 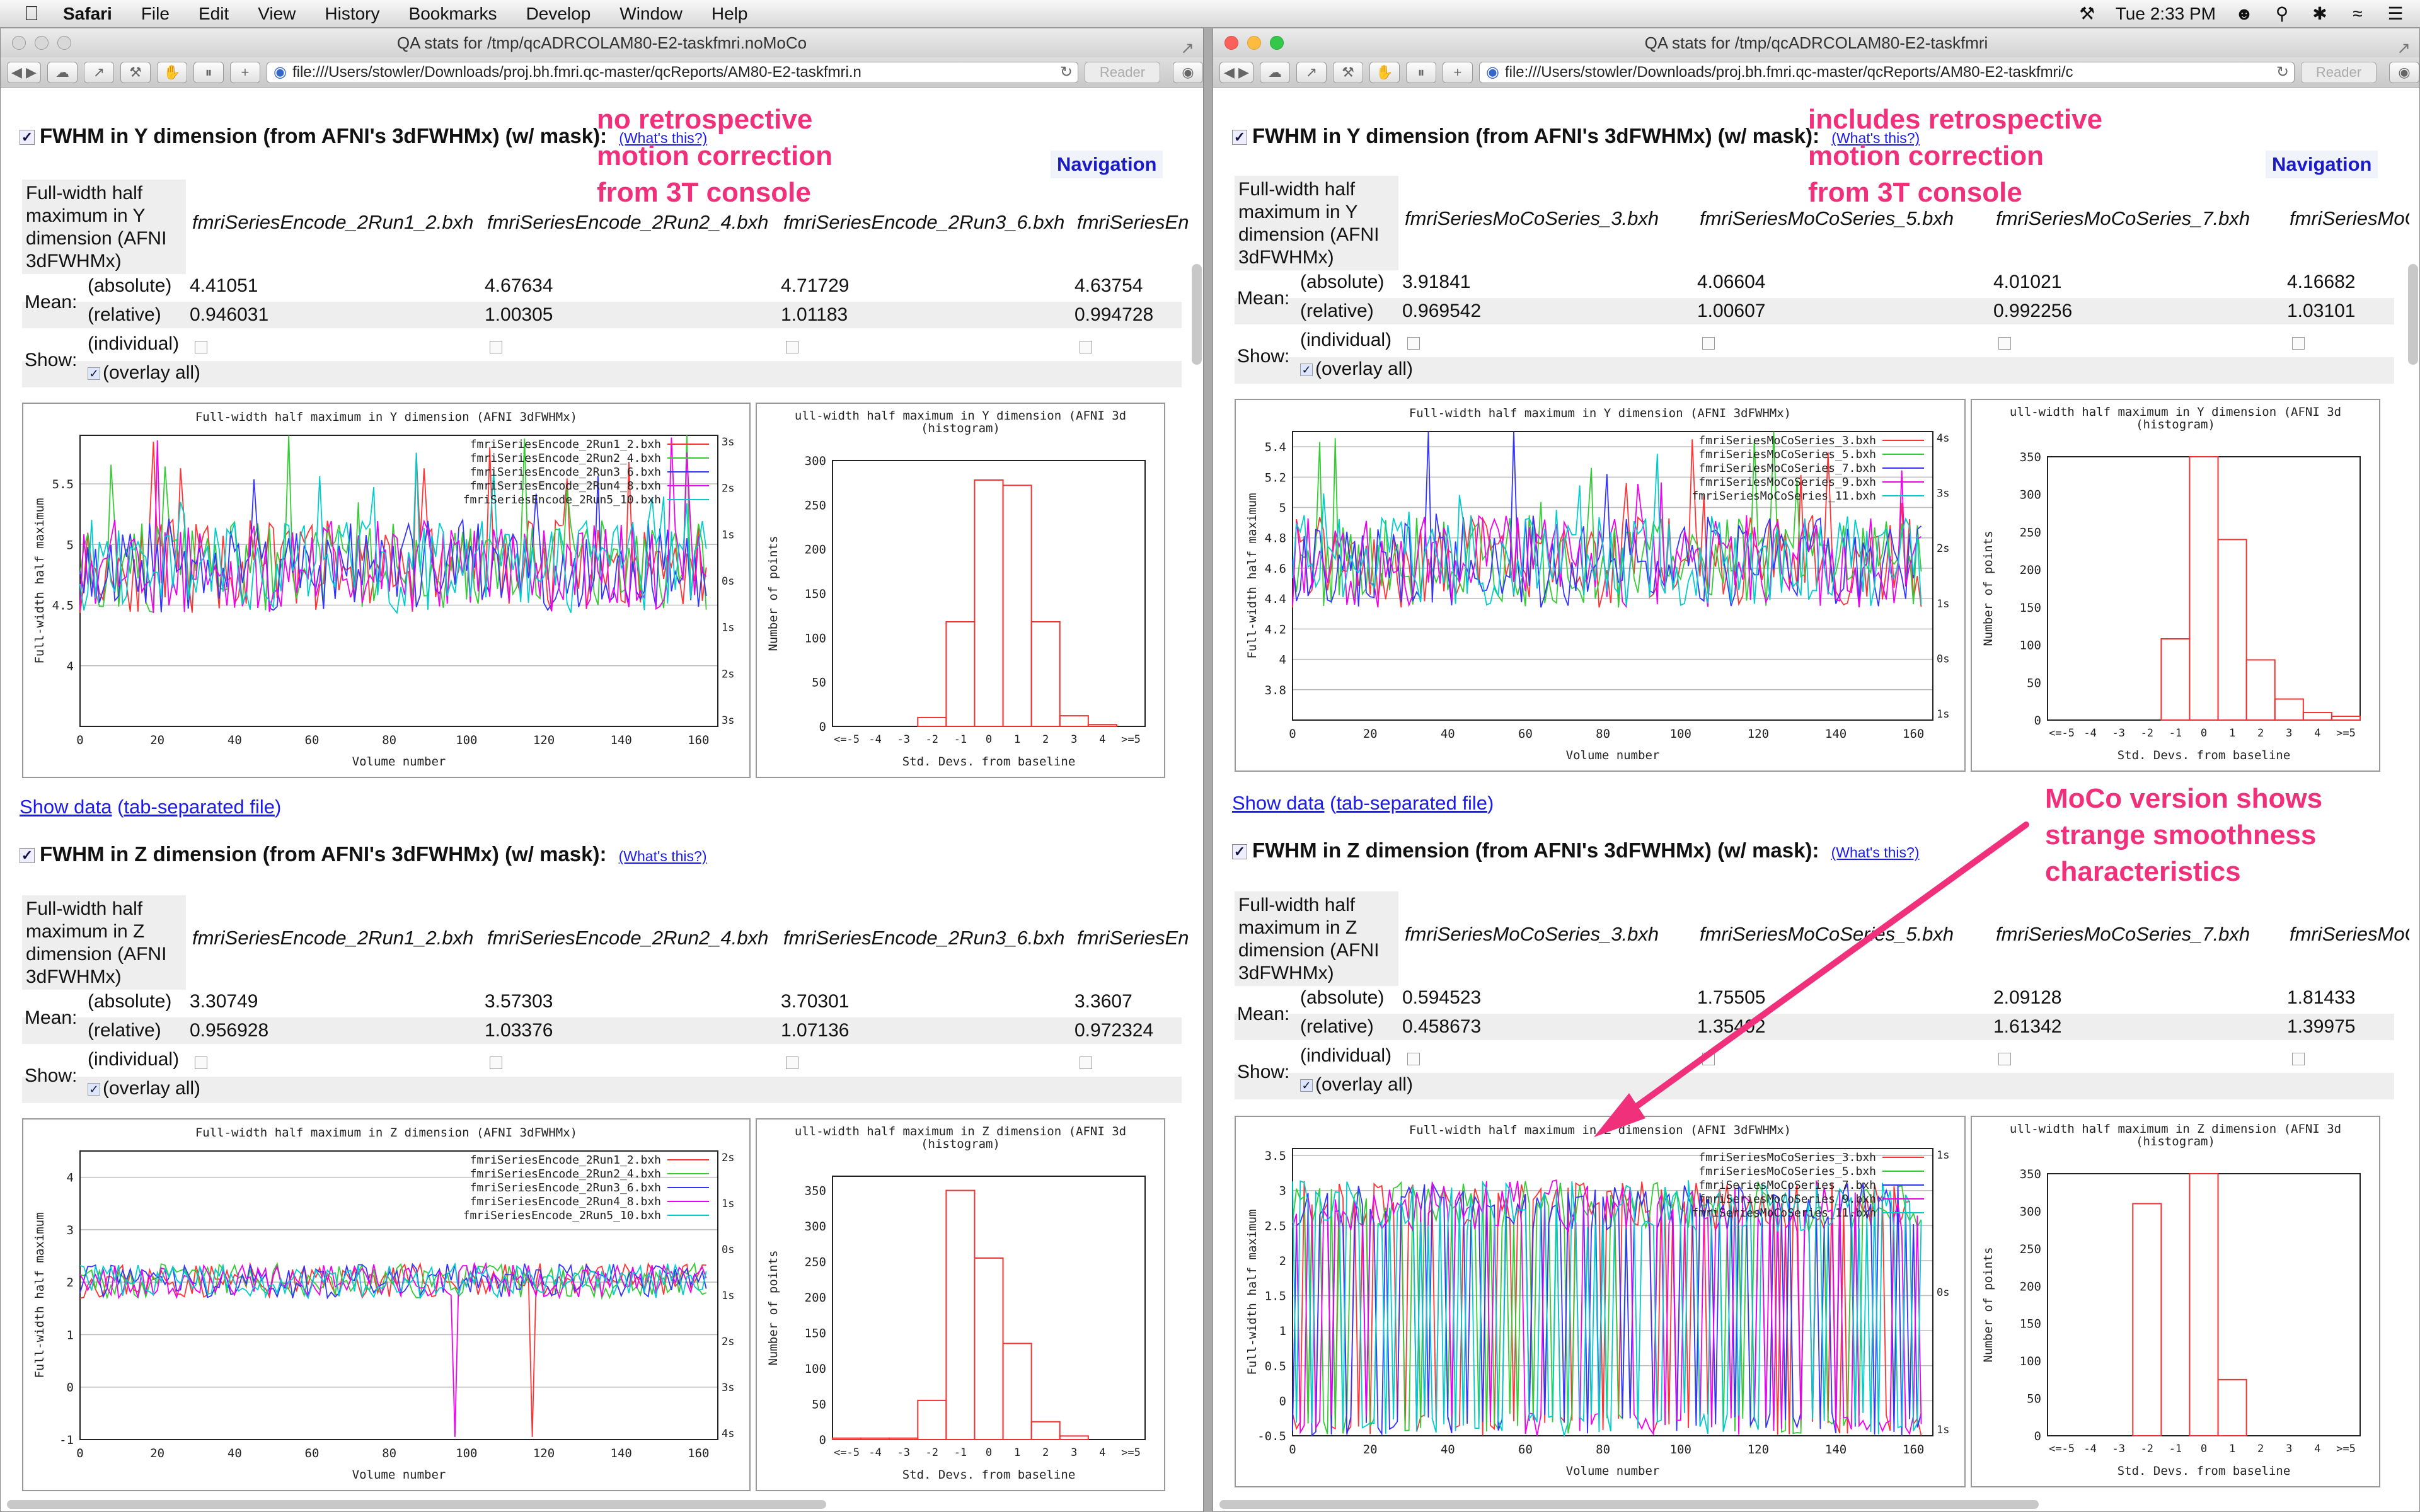 I want to click on wifi-icon: ≈, so click(x=2358, y=13).